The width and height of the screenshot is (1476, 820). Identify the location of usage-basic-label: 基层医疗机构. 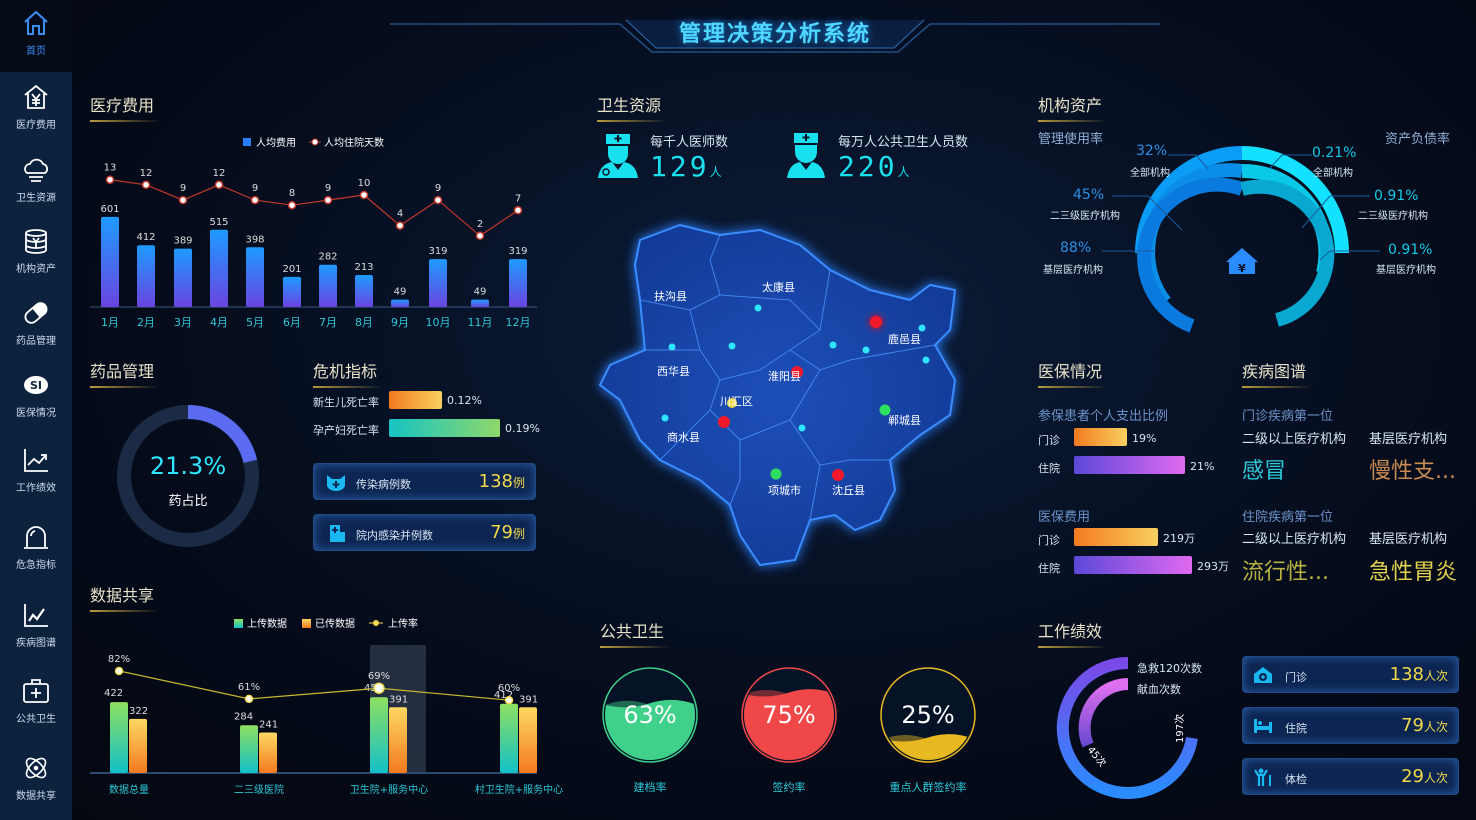
(1073, 270).